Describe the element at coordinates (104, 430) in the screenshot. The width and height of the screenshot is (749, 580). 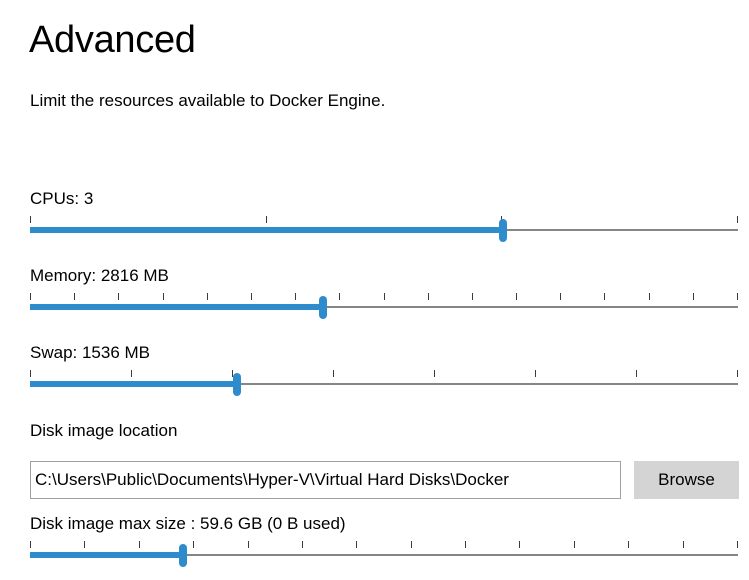
I see `disk-image-location-label: Disk image location` at that location.